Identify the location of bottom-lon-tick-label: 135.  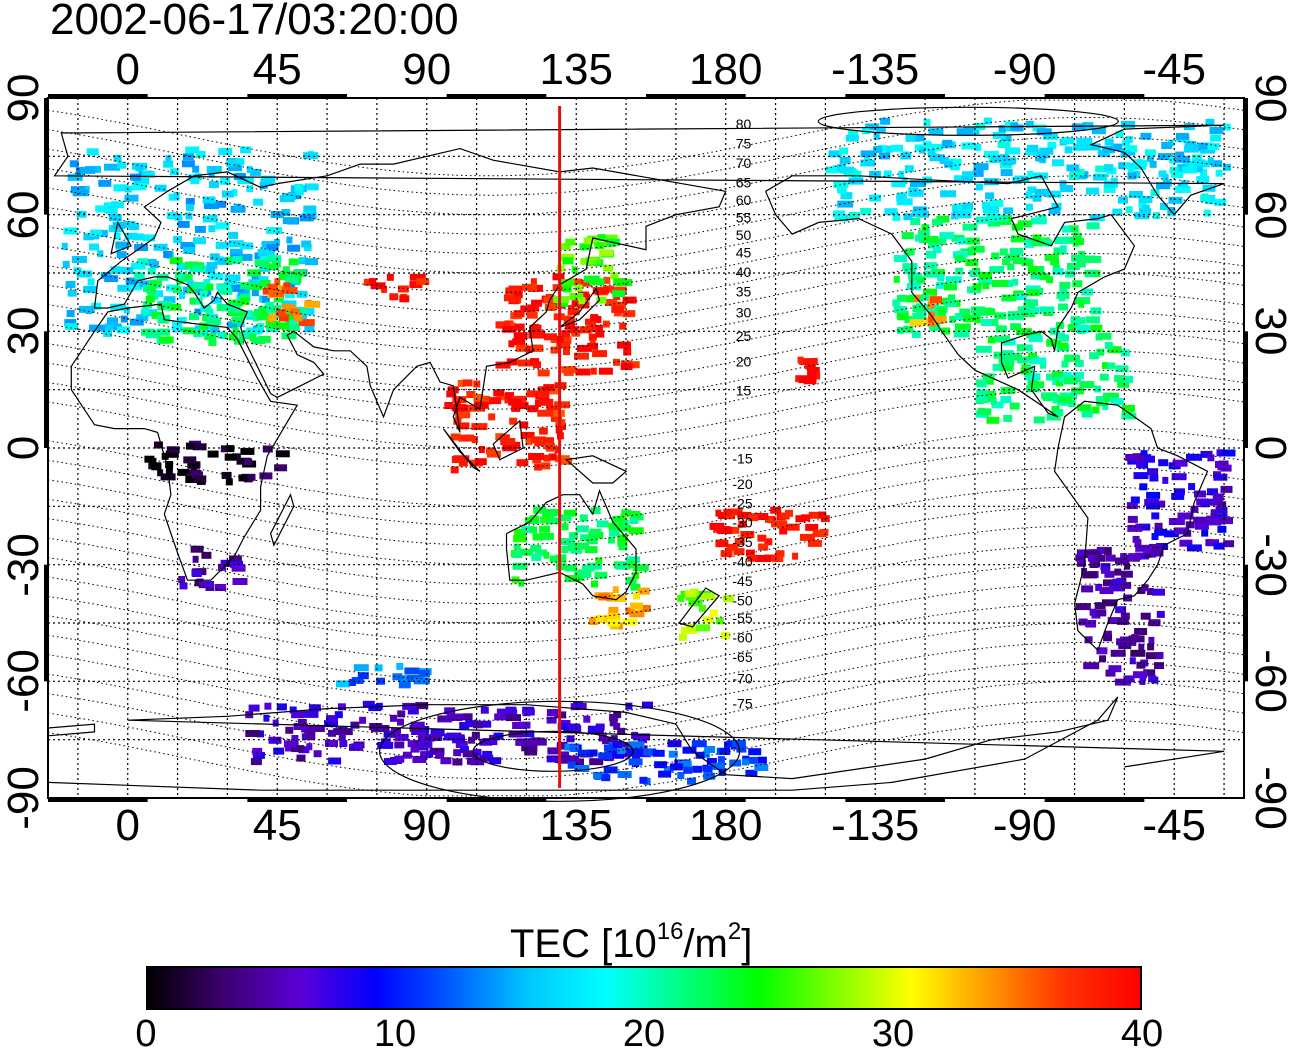
(576, 825).